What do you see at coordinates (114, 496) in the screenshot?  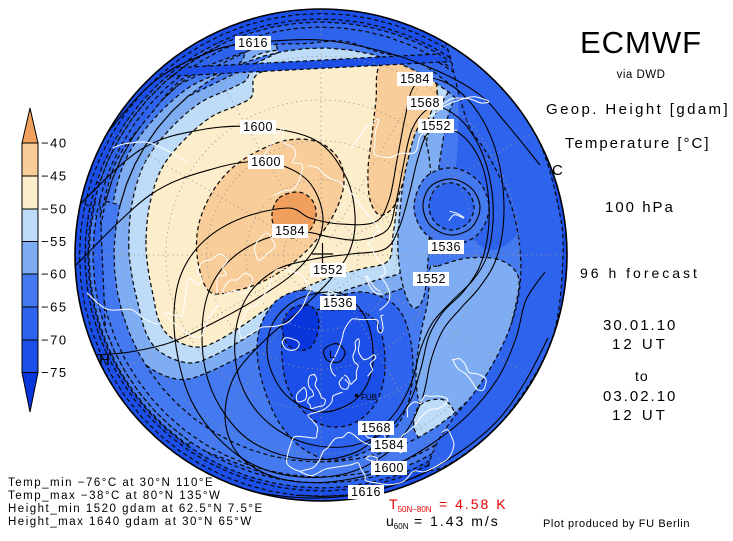 I see `svg-text: Temp_max −38°C at 80°N 135°W` at bounding box center [114, 496].